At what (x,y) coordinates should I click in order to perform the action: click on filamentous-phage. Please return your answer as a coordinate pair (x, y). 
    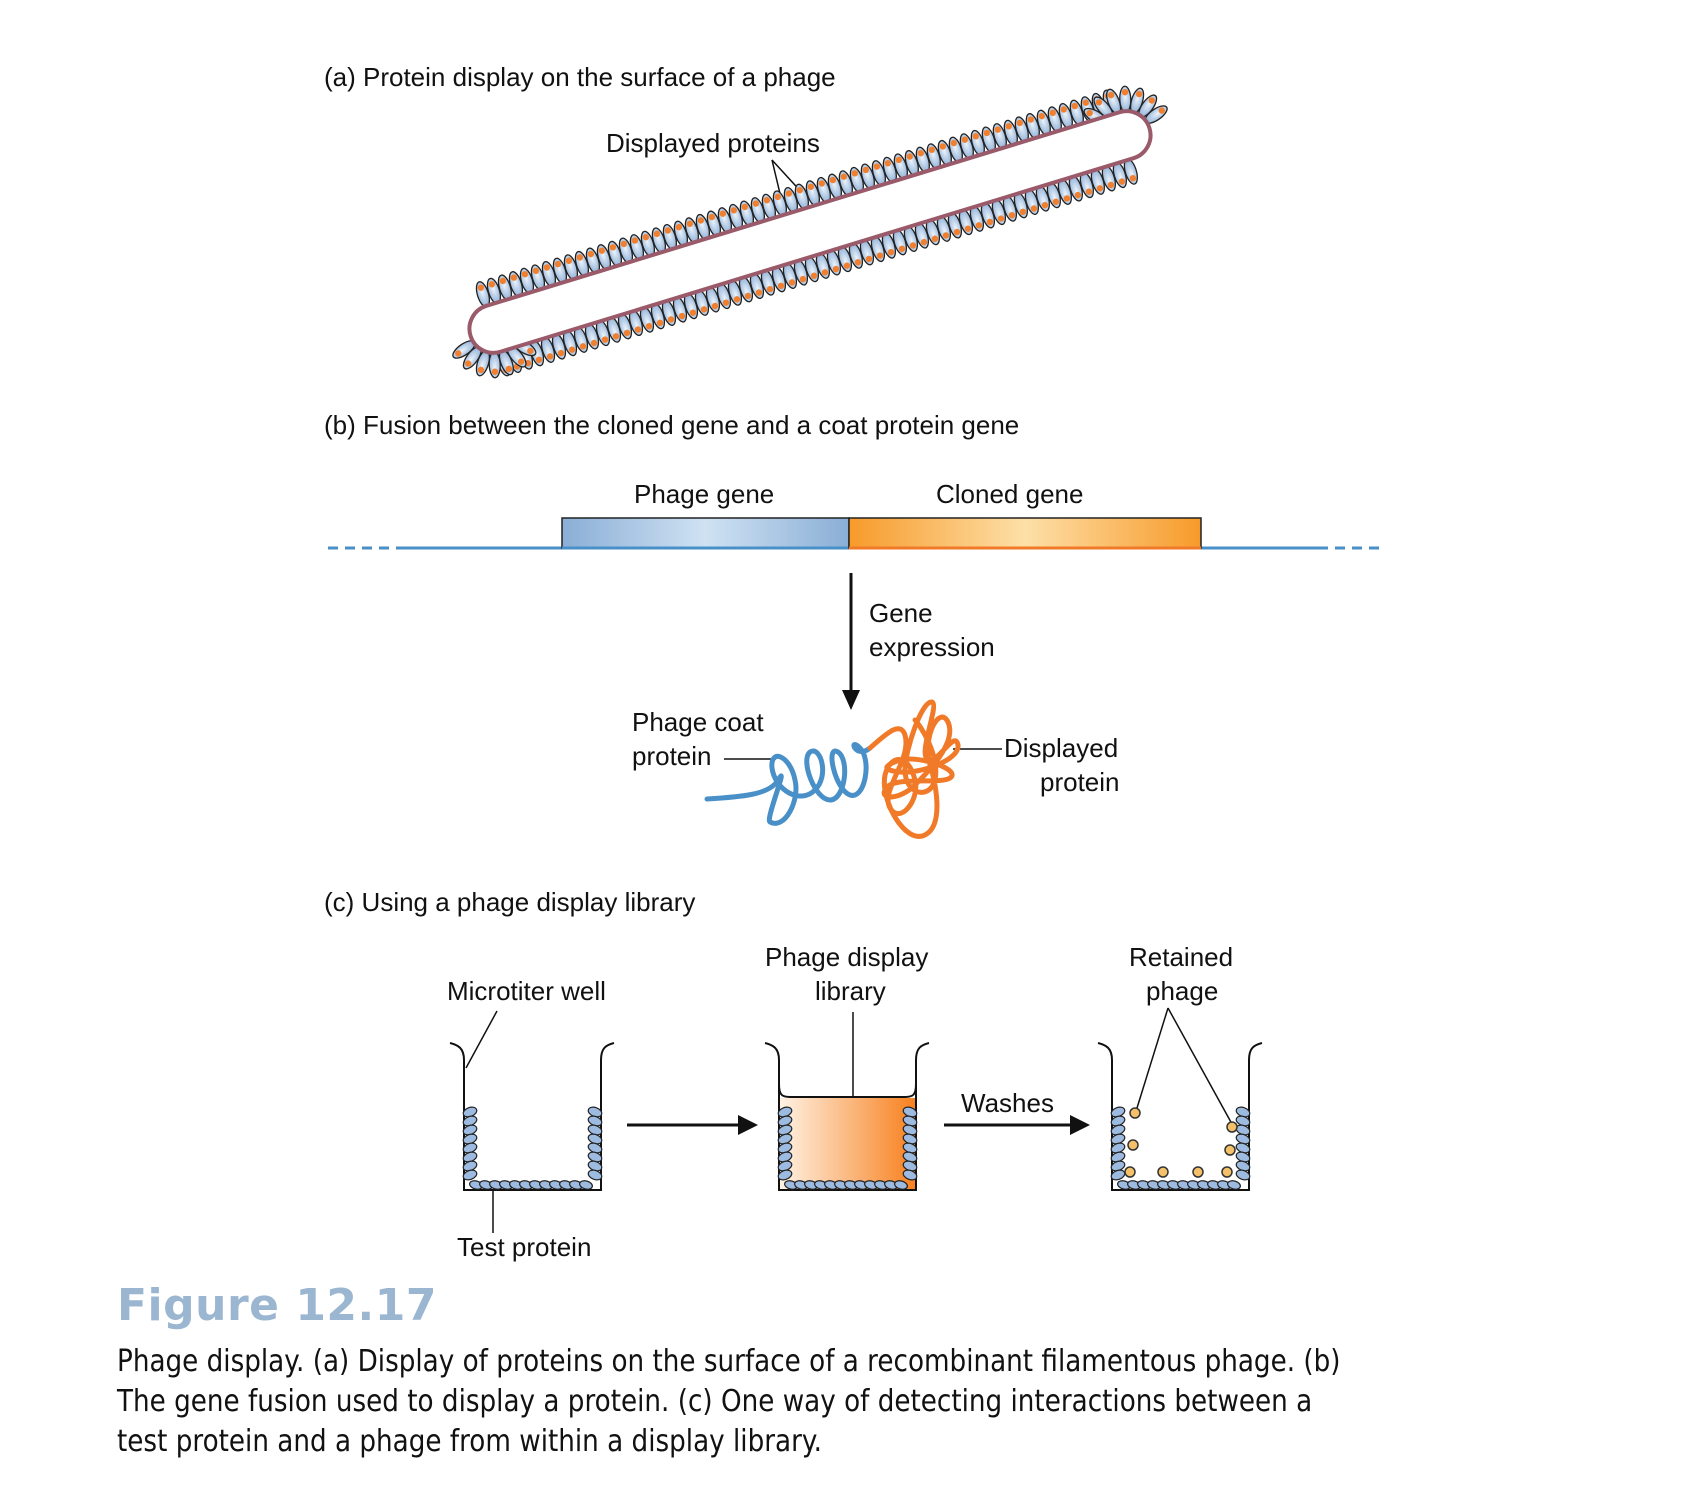
    Looking at the image, I should click on (810, 232).